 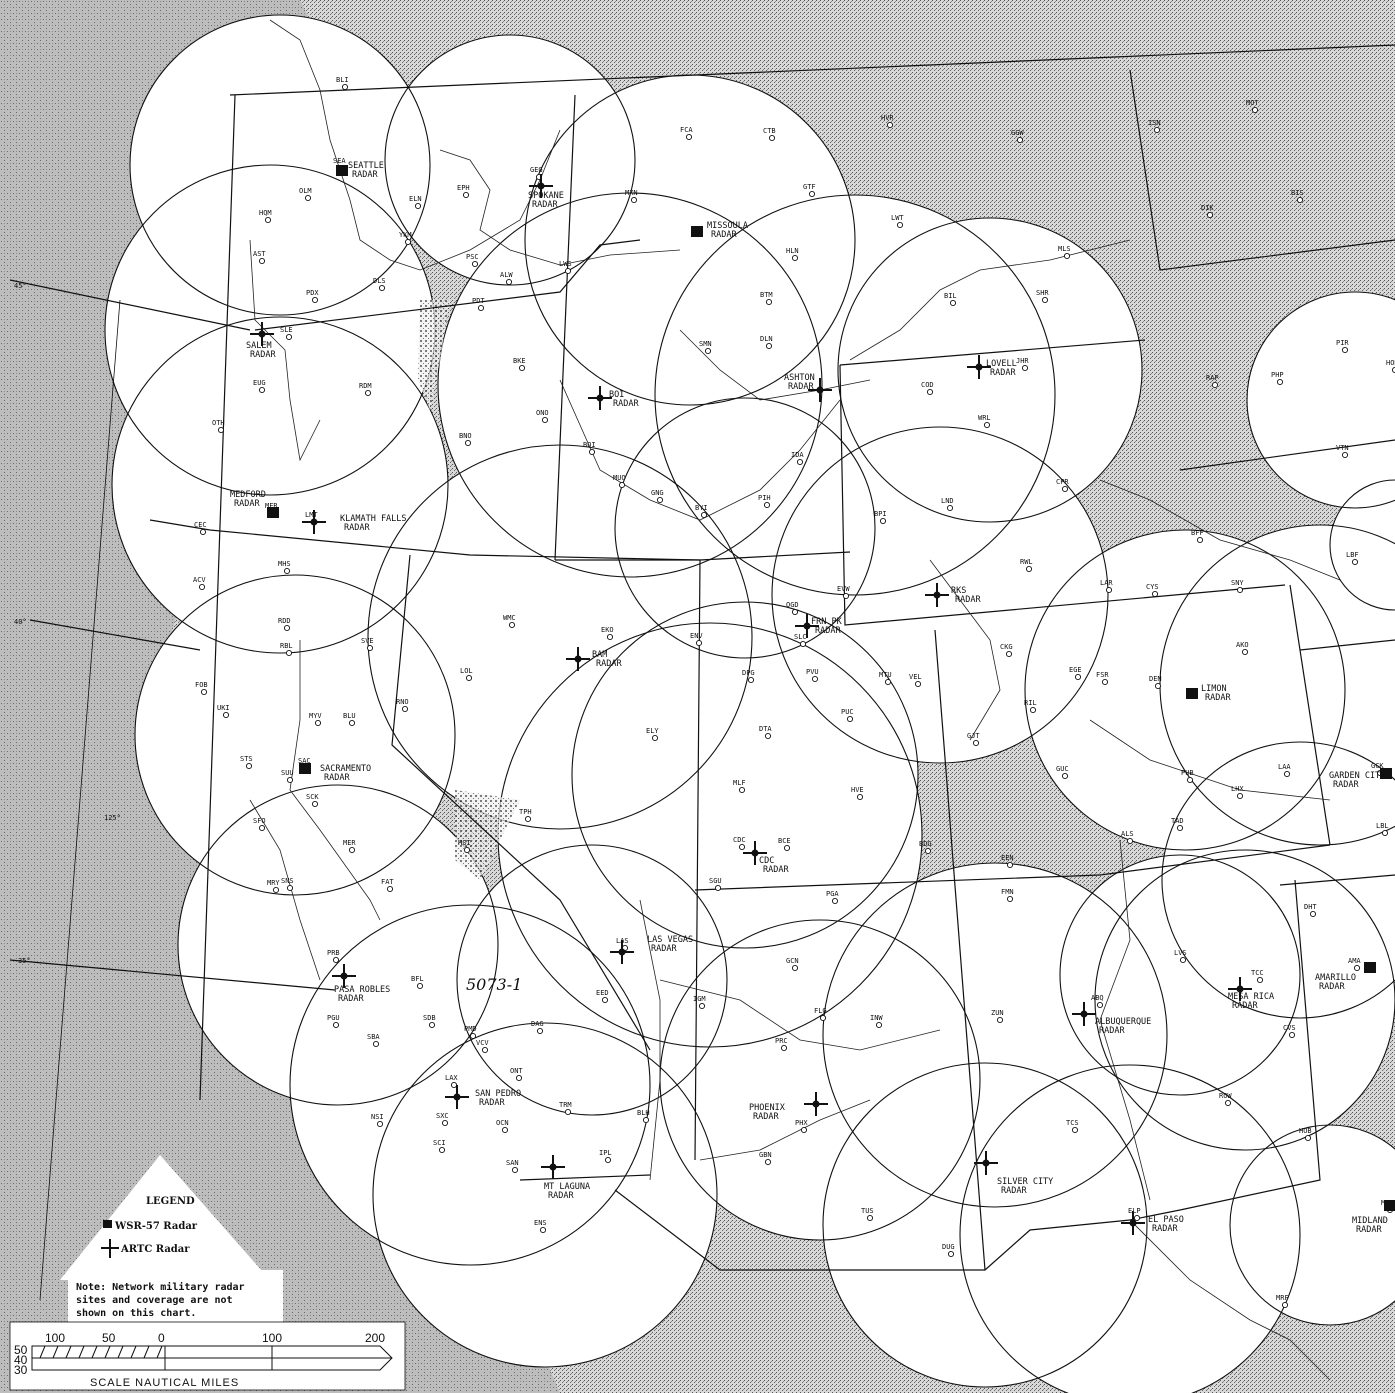 What do you see at coordinates (568, 1112) in the screenshot?
I see `station-trm-marker` at bounding box center [568, 1112].